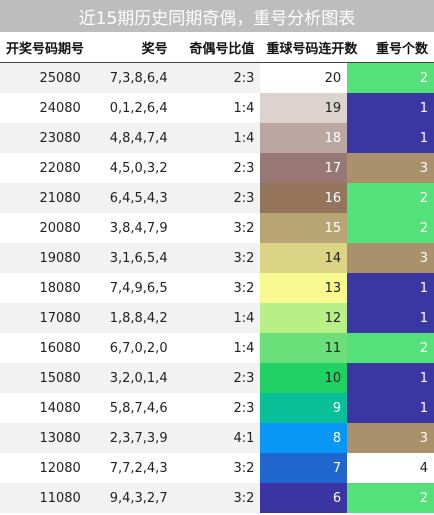 This screenshot has height=515, width=434. What do you see at coordinates (130, 47) in the screenshot?
I see `column-header-numbers: 奖号` at bounding box center [130, 47].